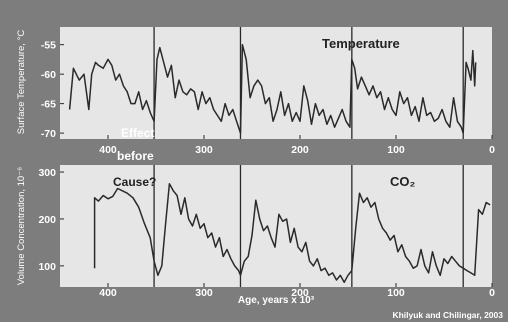 The width and height of the screenshot is (508, 327). What do you see at coordinates (47, 267) in the screenshot?
I see `y-tick-label: 100` at bounding box center [47, 267].